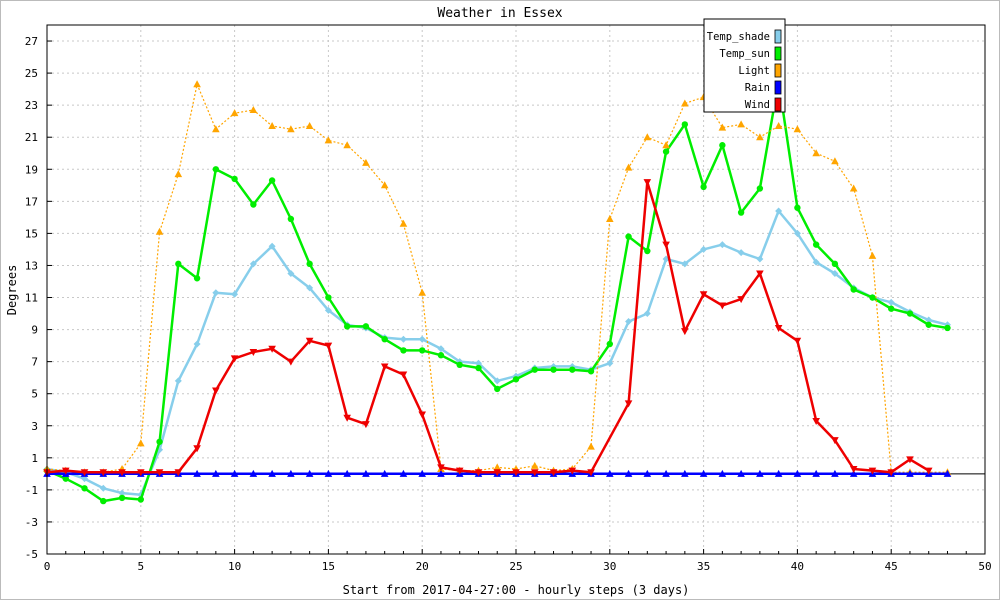  I want to click on chart-title: Weather in Essex, so click(499, 13).